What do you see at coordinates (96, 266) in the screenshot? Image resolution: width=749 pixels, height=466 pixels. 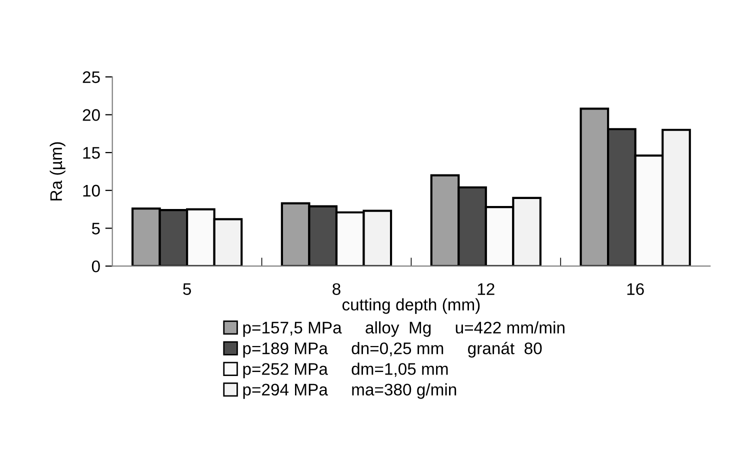 I see `y-tick-label: 0` at bounding box center [96, 266].